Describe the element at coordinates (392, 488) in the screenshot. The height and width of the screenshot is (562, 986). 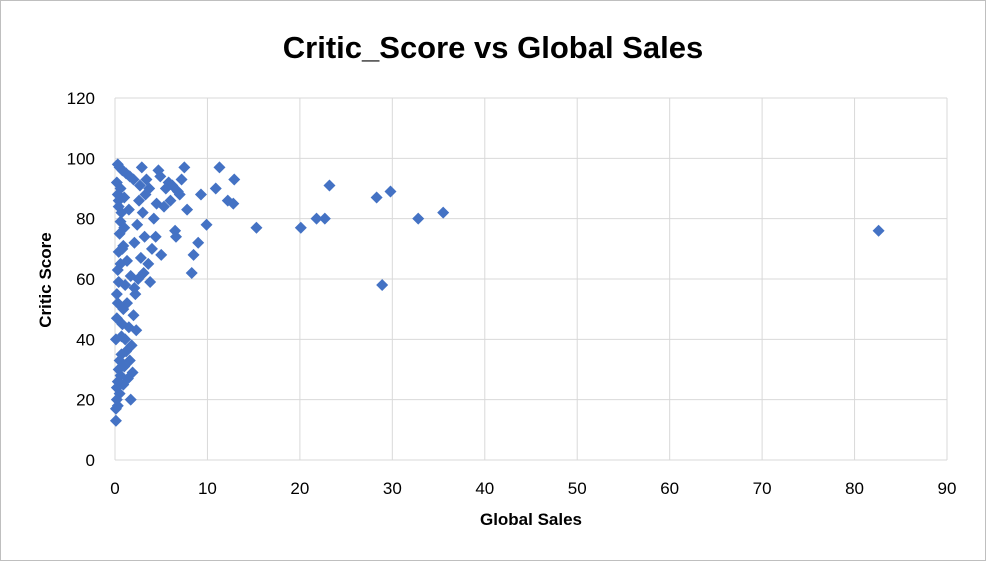
I see `x-tick-label: 30` at that location.